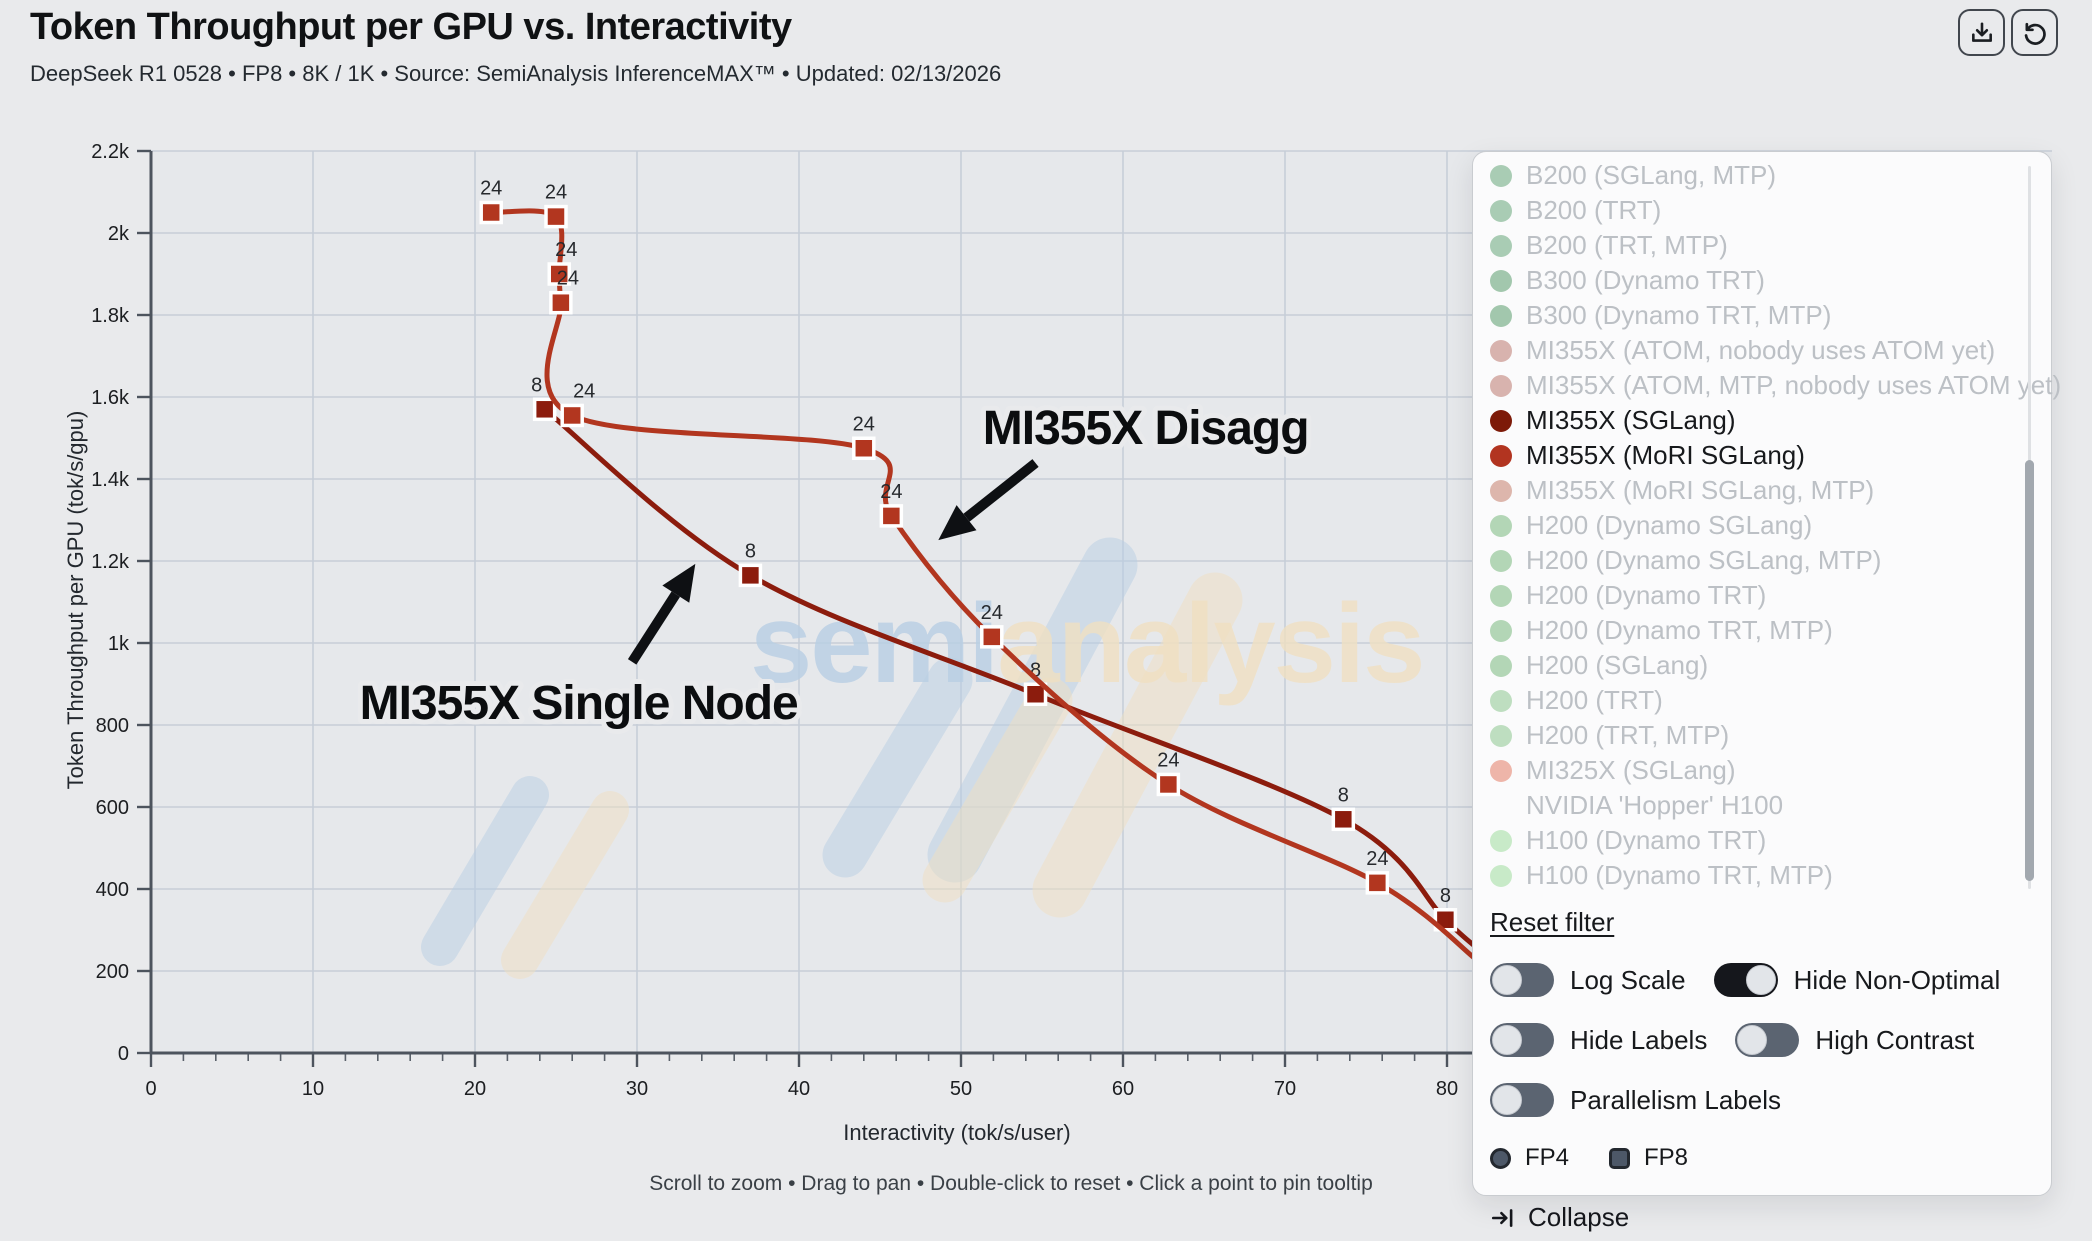 This screenshot has width=2092, height=1241. I want to click on legend-item-label: H100 (Dynamo TRT, MTP), so click(1679, 875).